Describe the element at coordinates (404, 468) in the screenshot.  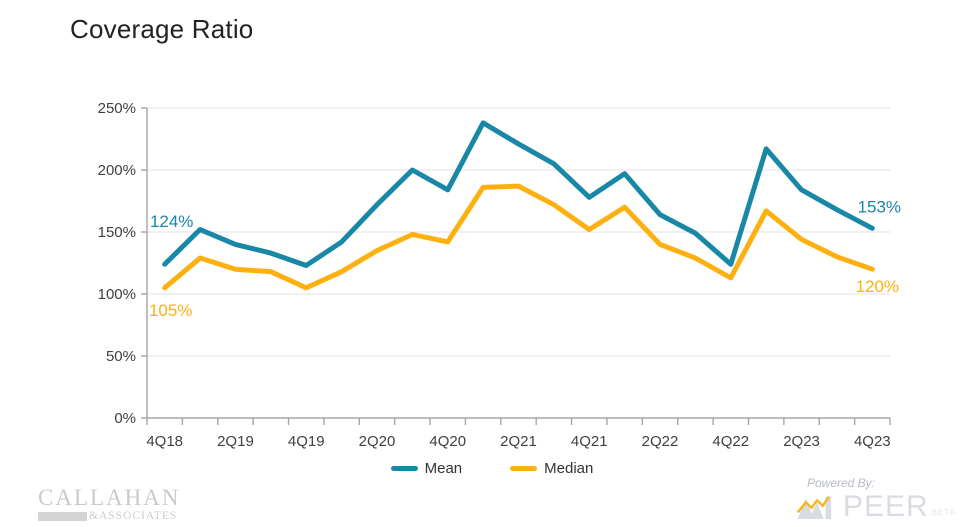
I see `mean-line-swatch` at that location.